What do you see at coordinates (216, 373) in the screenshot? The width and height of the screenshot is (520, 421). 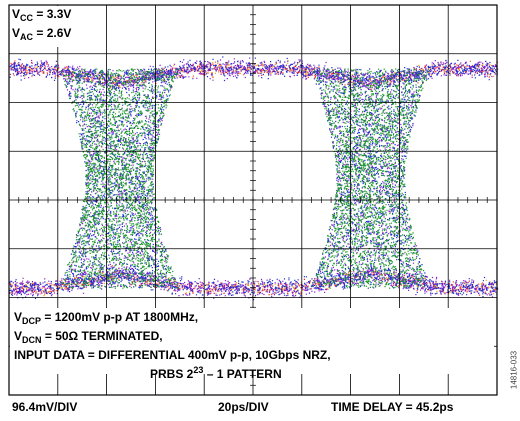 I see `prbs-label: PRBS 223 – 1 PATTERN` at bounding box center [216, 373].